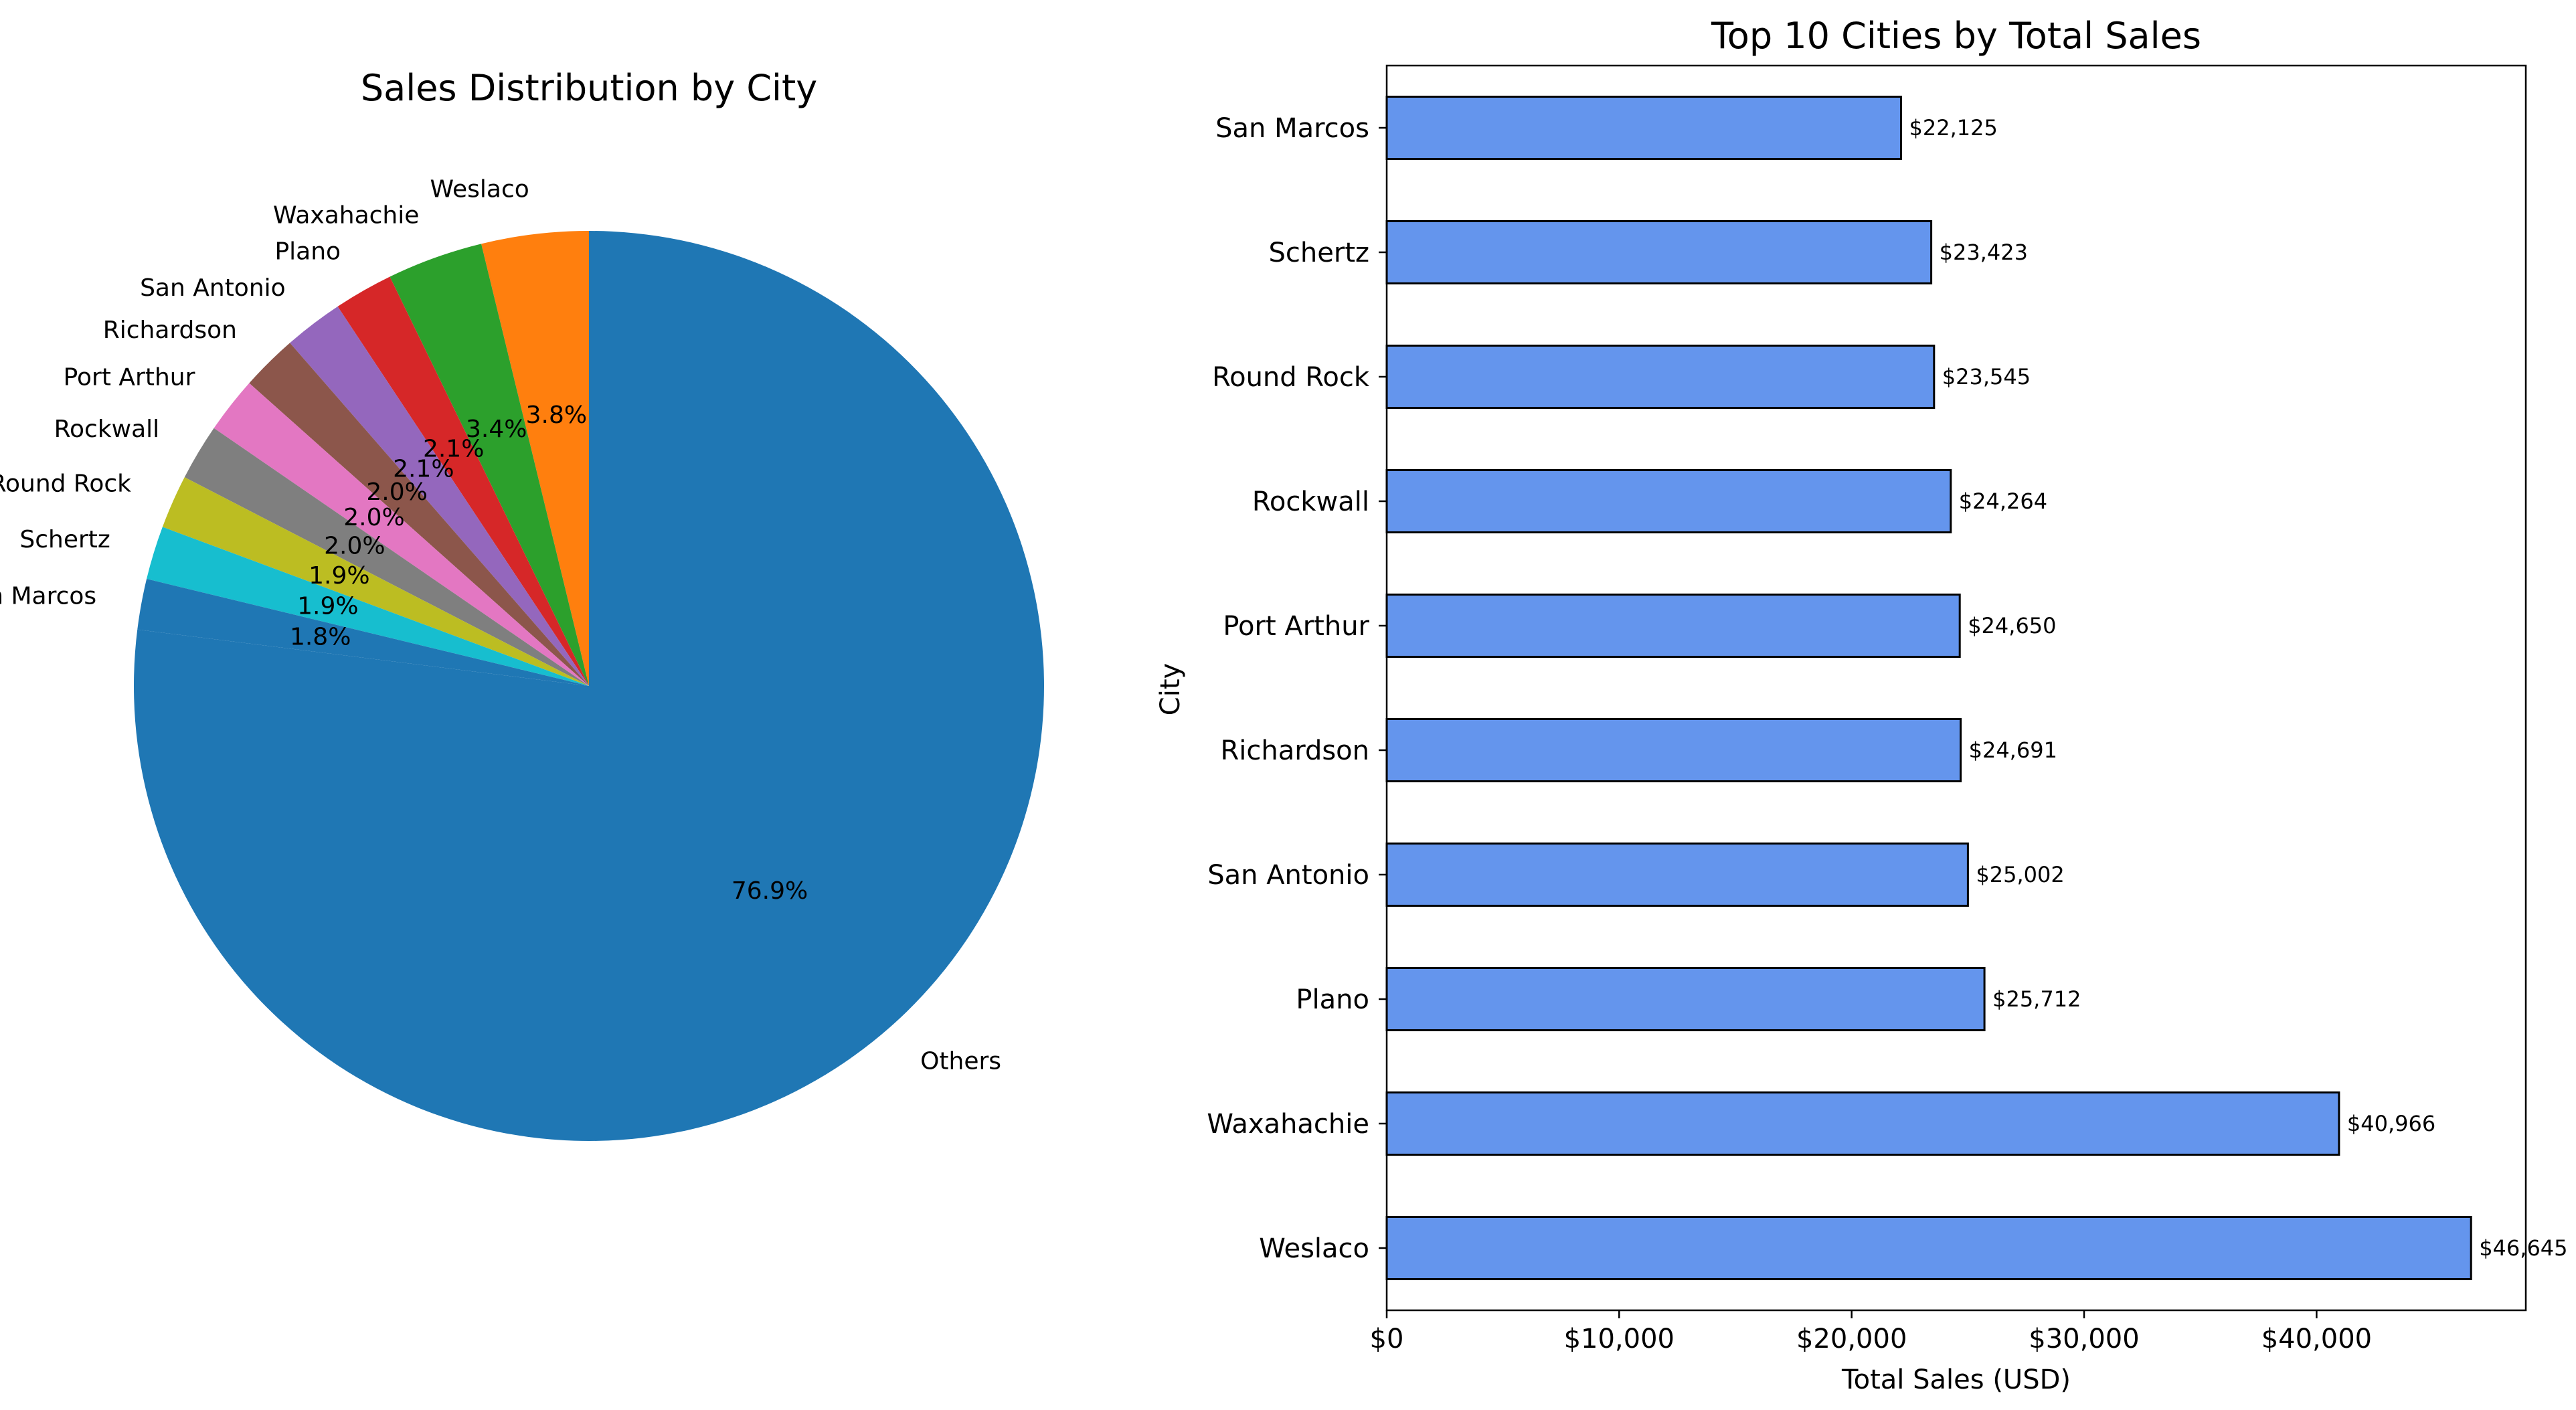  I want to click on pie-label-weslaco: Weslaco, so click(479, 189).